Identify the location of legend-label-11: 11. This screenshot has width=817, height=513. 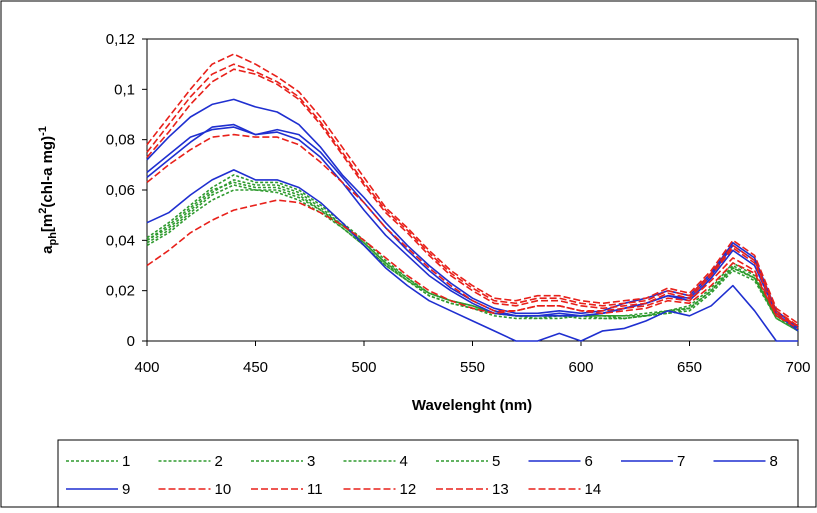
(315, 489).